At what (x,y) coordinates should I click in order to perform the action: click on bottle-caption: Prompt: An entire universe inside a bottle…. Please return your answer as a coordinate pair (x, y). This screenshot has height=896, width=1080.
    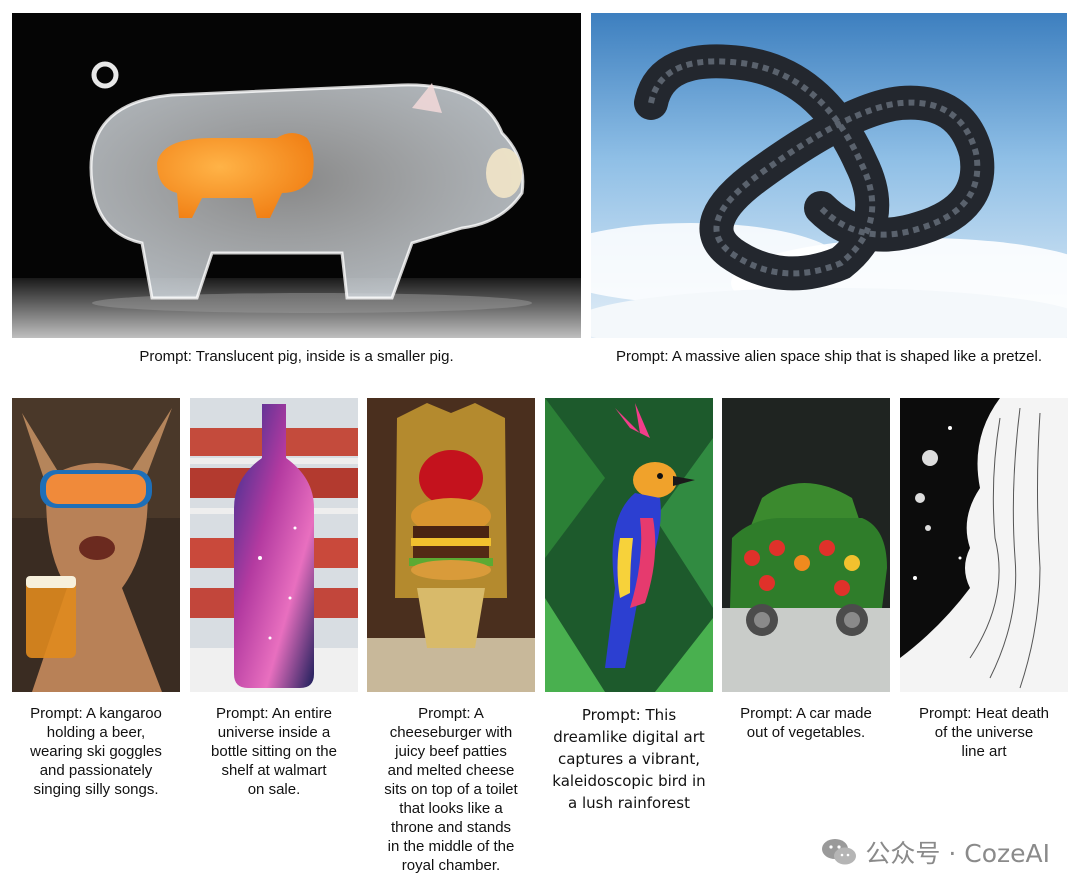
    Looking at the image, I should click on (274, 751).